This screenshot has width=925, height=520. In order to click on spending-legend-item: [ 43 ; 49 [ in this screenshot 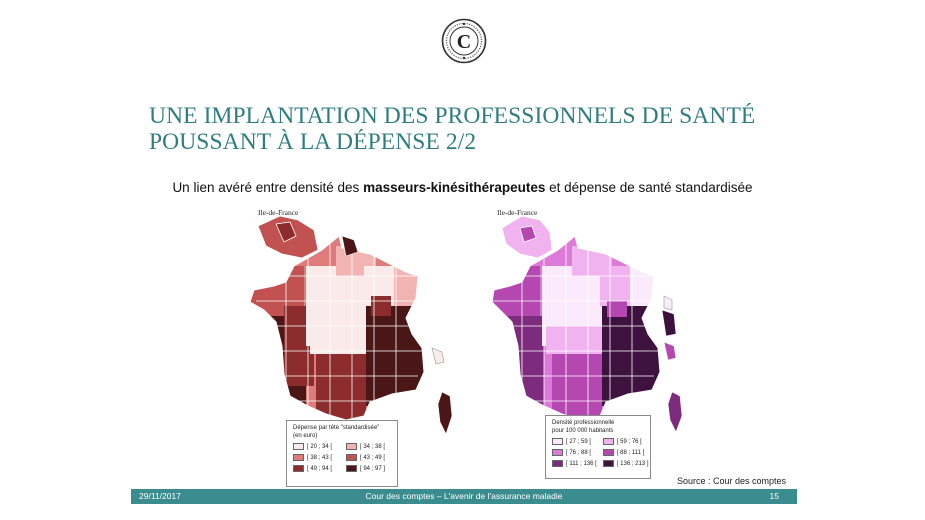, I will do `click(369, 457)`.